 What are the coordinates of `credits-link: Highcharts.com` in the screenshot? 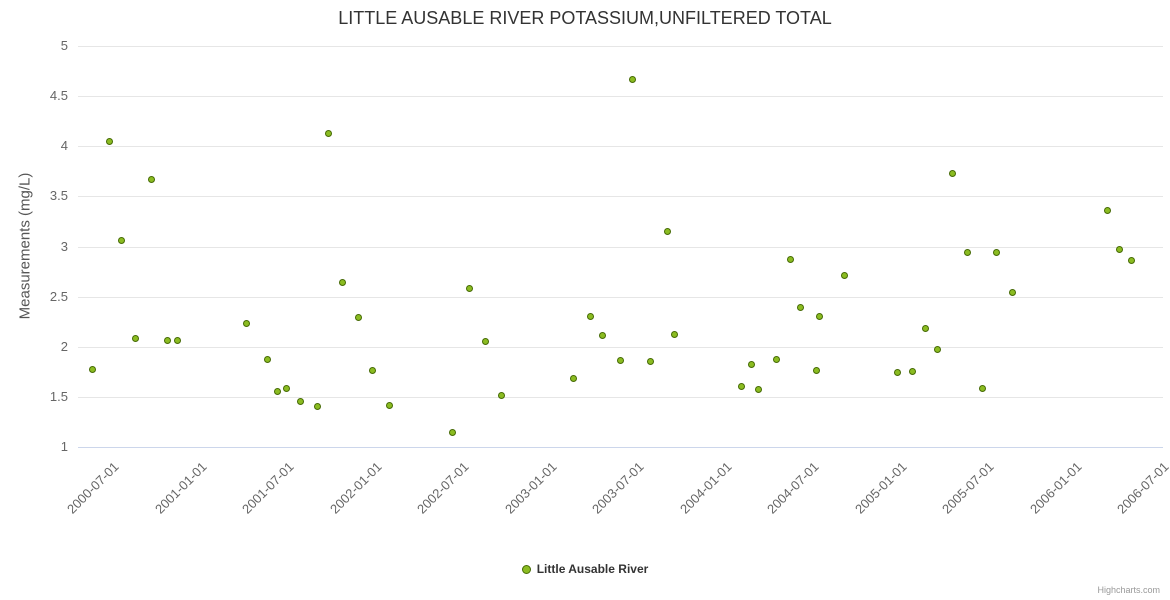 It's located at (1128, 590).